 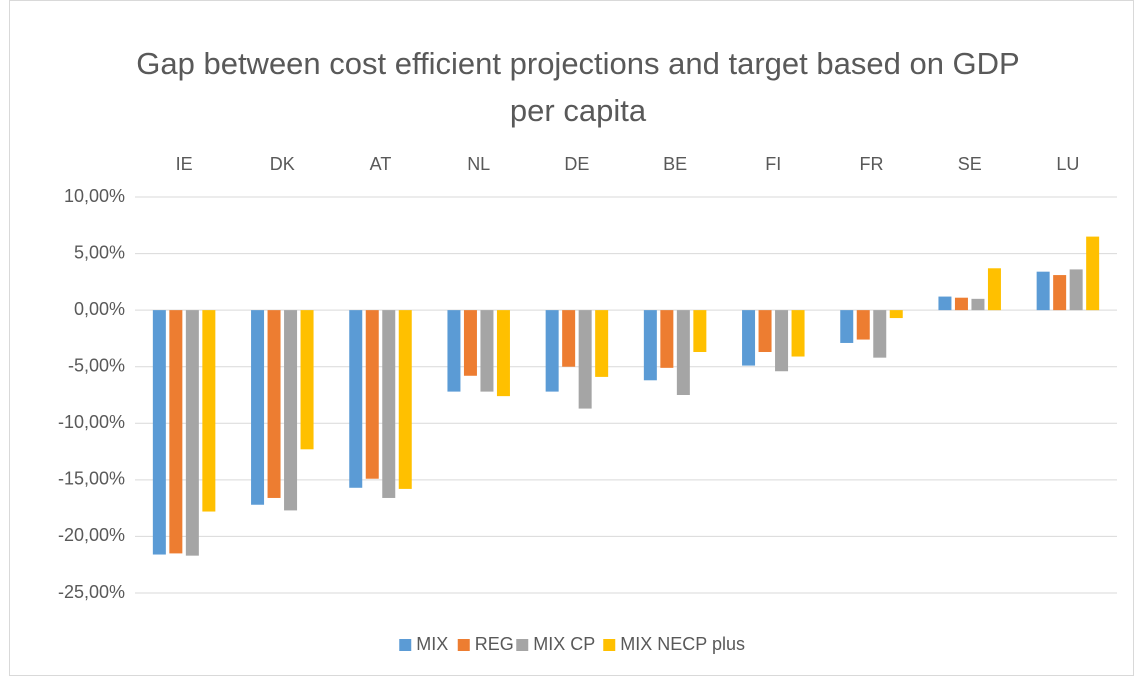 I want to click on x-tick-label: BE, so click(x=675, y=164).